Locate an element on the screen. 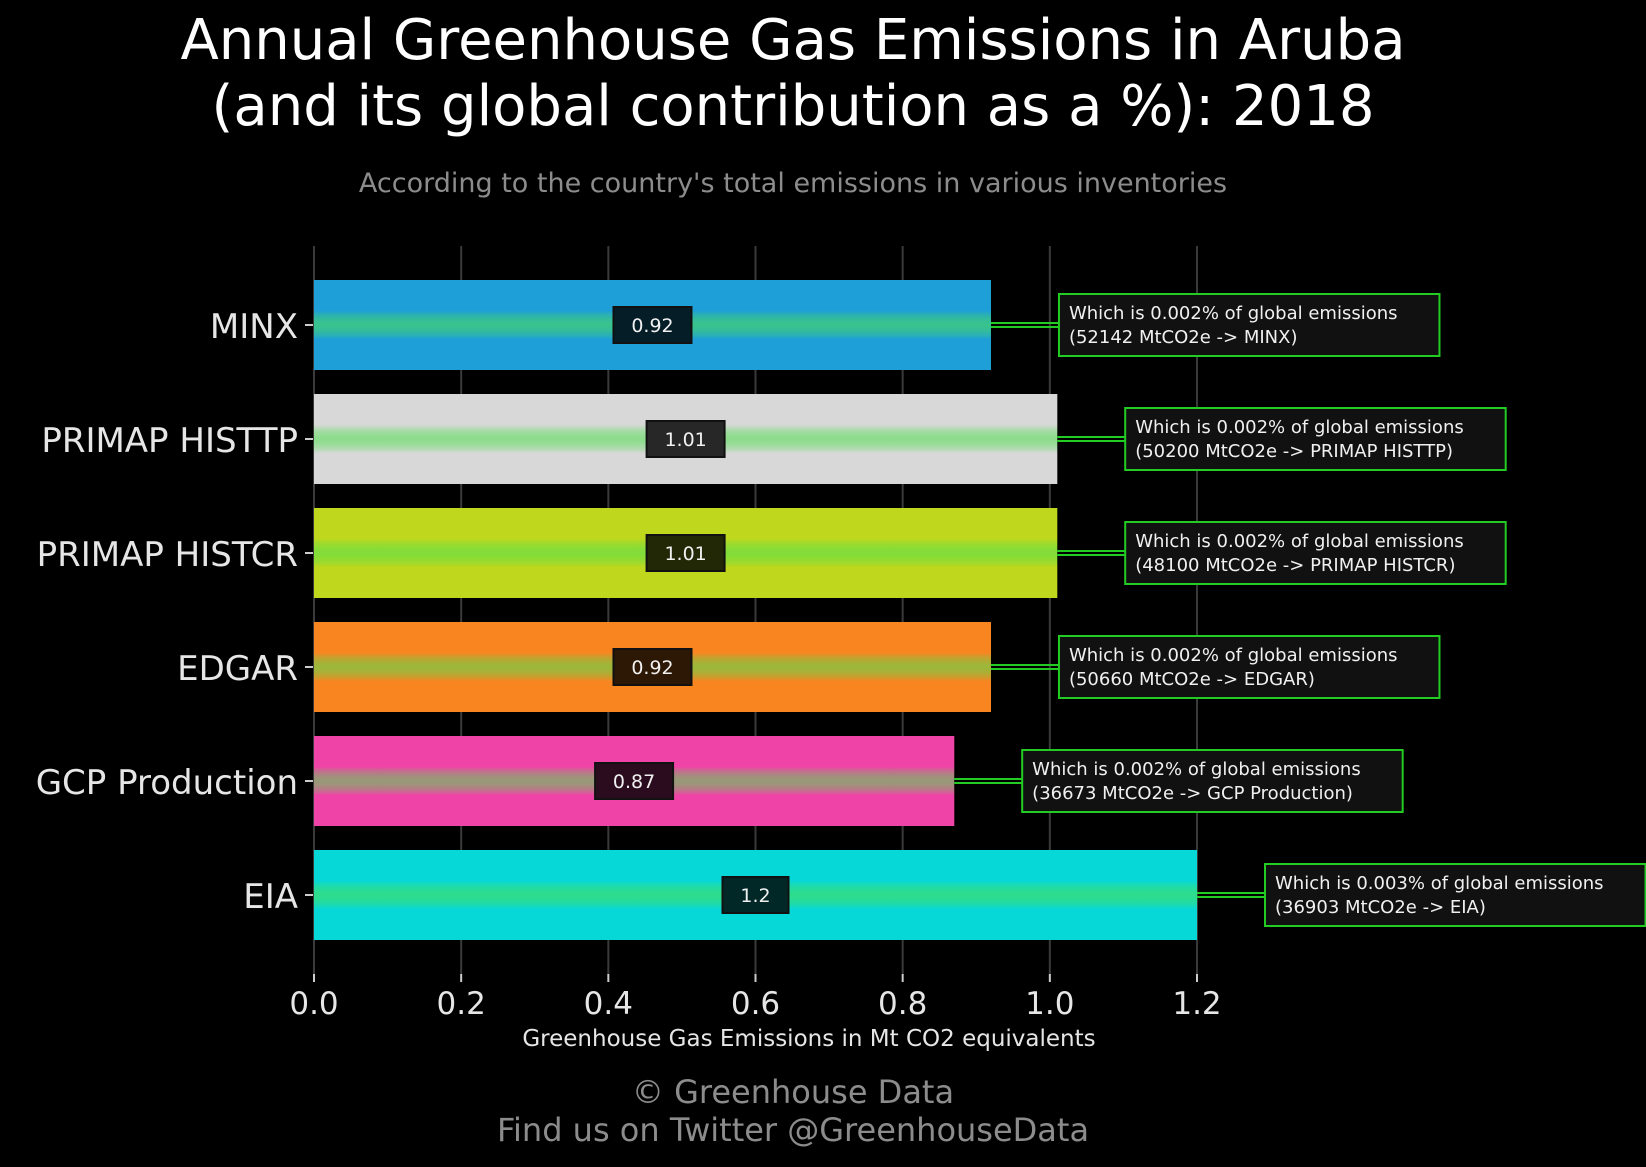  category-label: EIA is located at coordinates (270, 897).